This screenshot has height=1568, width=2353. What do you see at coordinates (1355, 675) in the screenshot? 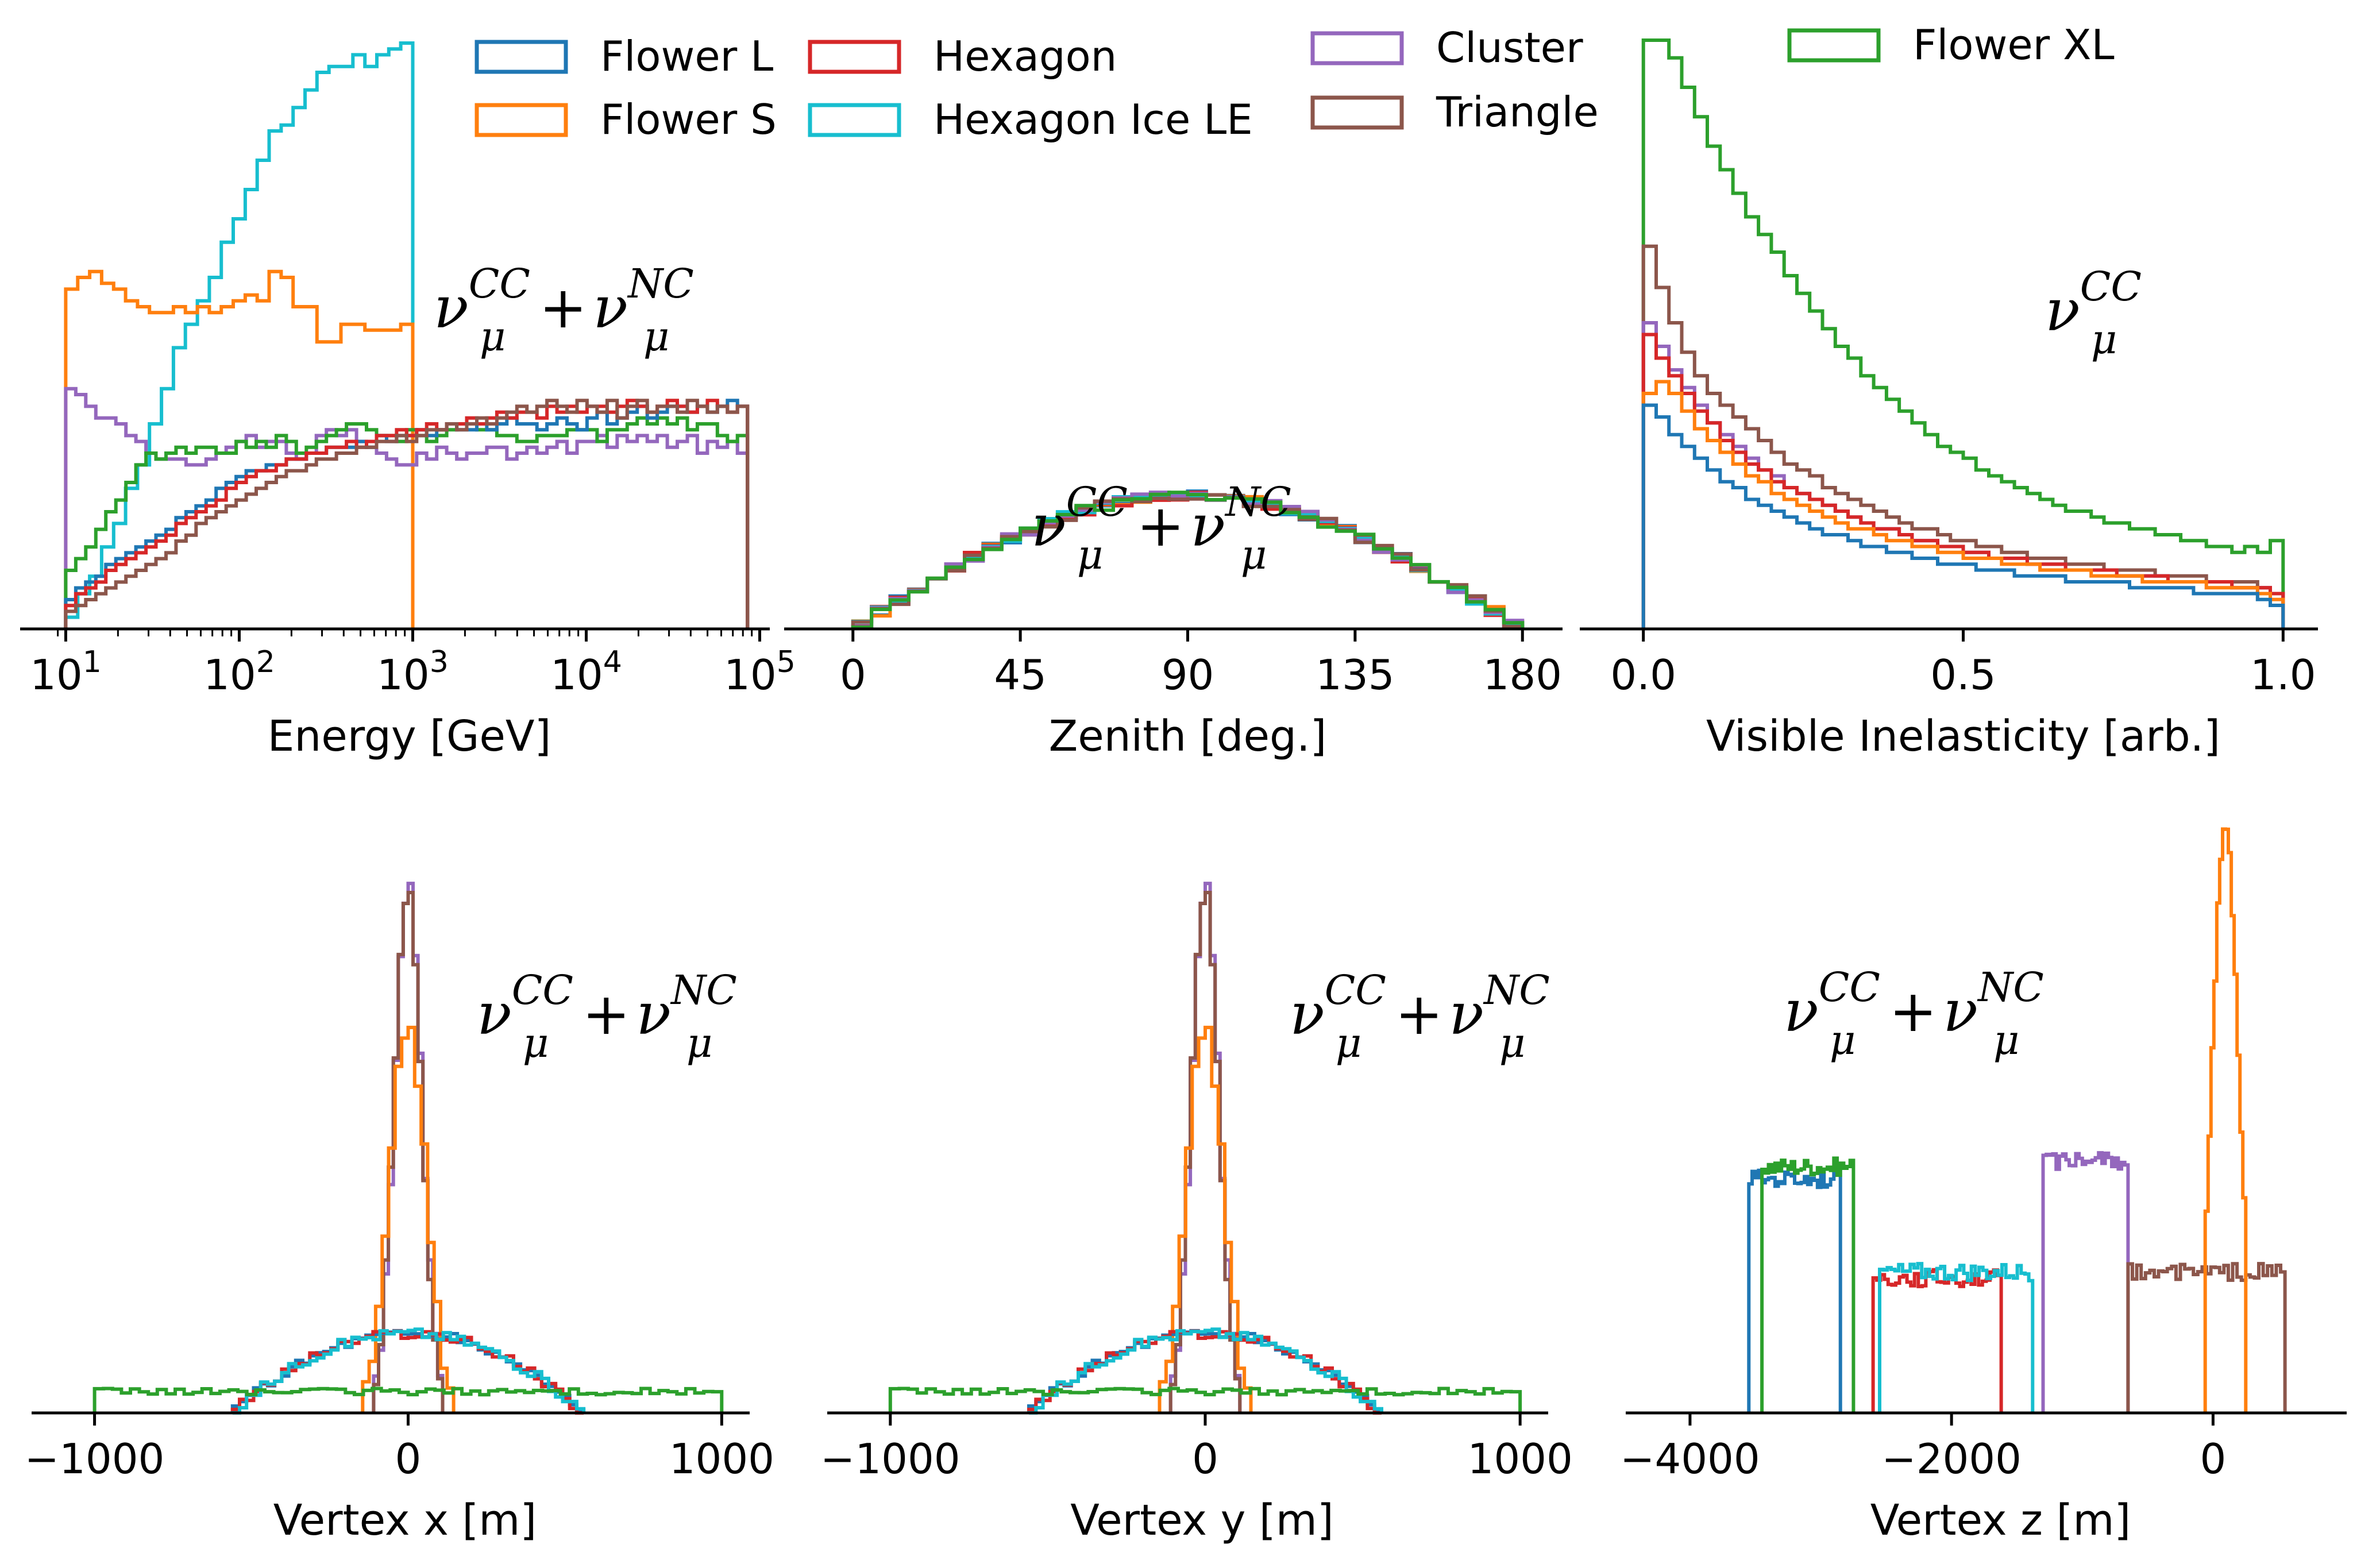
I see `tick-label: 135` at bounding box center [1355, 675].